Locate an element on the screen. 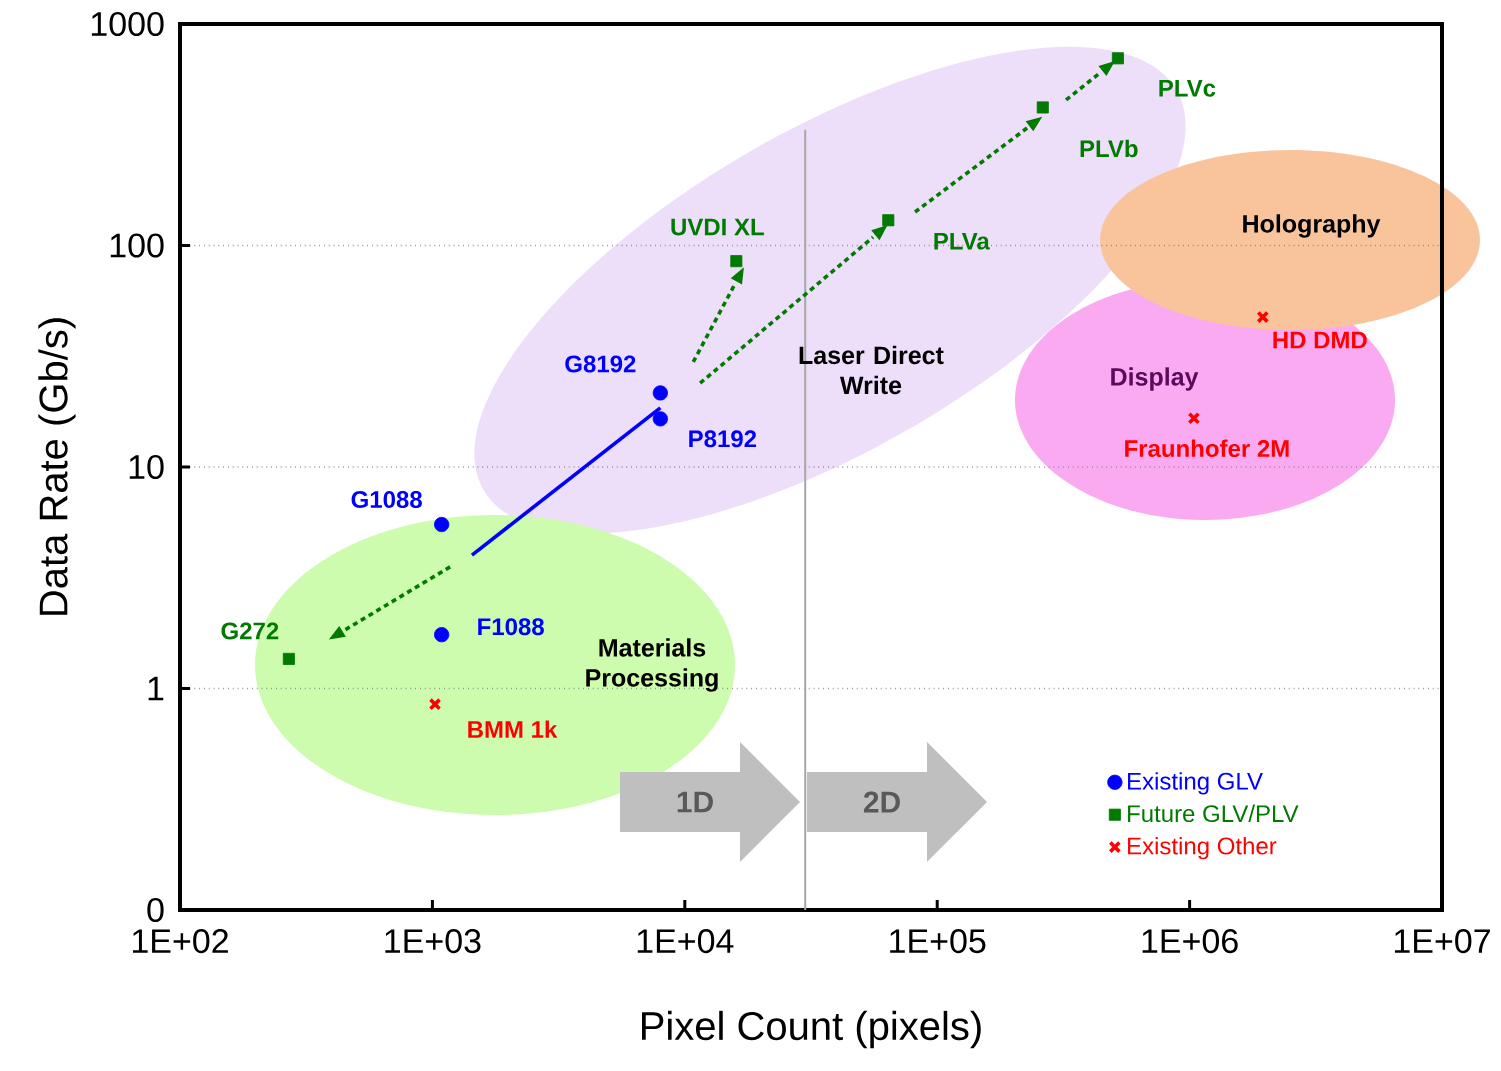 The image size is (1501, 1071). x-tick-label: 1E+03 is located at coordinates (433, 941).